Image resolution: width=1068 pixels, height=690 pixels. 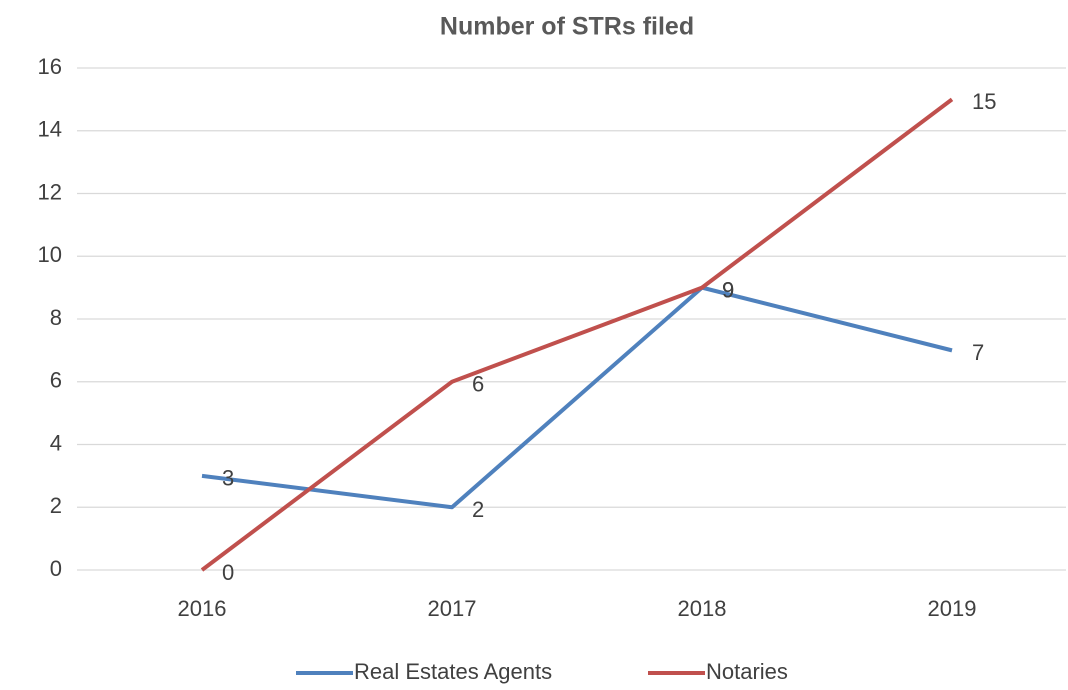 I want to click on y-tick-label: 16, so click(x=50, y=66).